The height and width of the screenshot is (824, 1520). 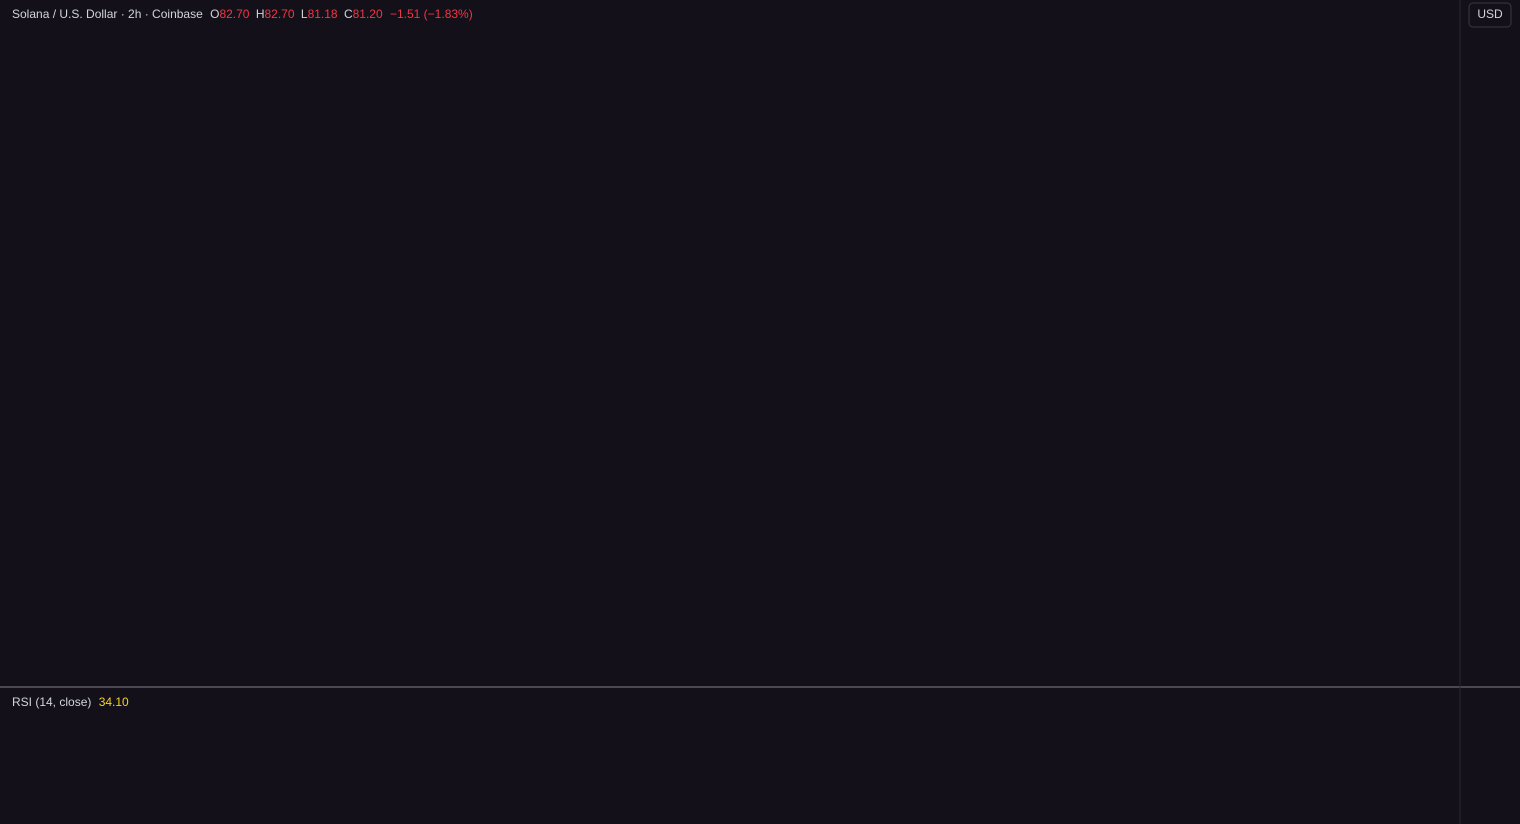 What do you see at coordinates (114, 702) in the screenshot?
I see `rsi-value: 34.10` at bounding box center [114, 702].